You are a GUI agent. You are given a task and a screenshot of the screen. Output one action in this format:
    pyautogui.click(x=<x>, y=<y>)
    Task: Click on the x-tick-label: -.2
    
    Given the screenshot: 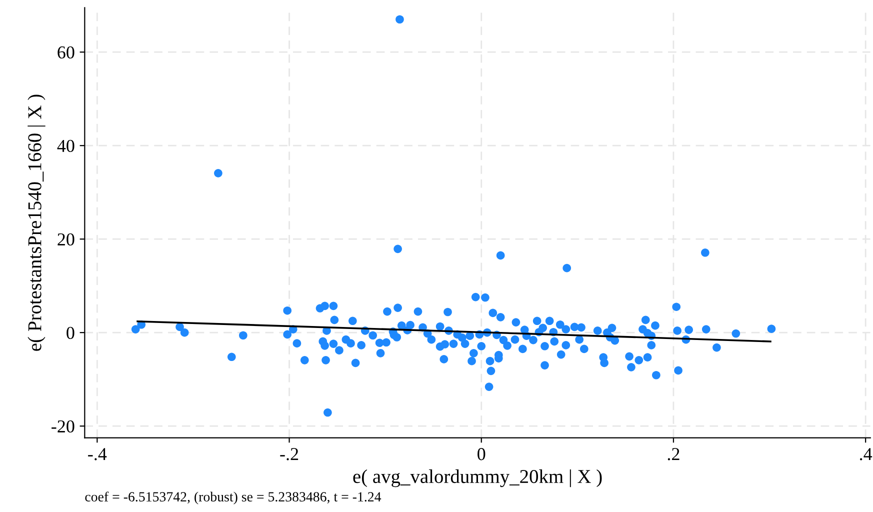 What is the action you would take?
    pyautogui.click(x=289, y=454)
    